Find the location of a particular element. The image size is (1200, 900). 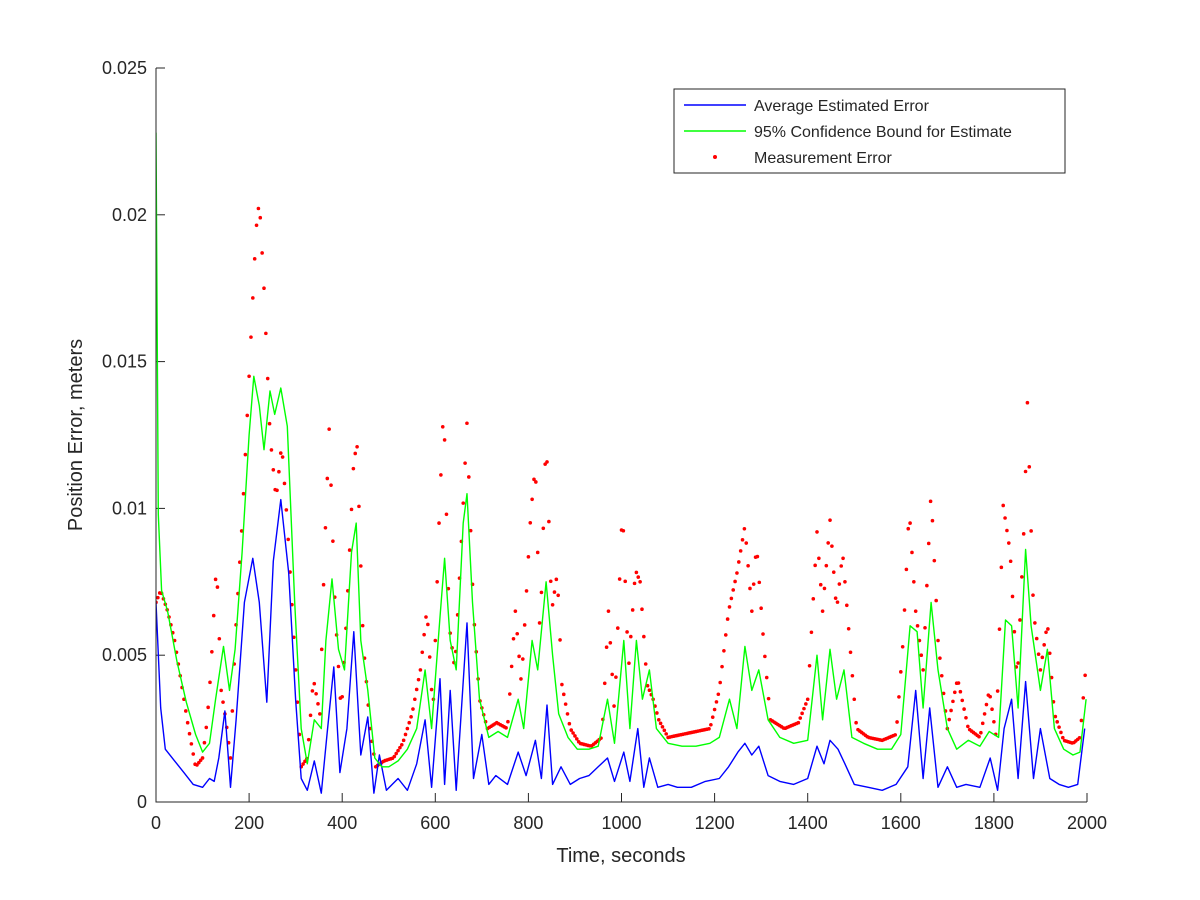

x-tick-label: 0 is located at coordinates (156, 823).